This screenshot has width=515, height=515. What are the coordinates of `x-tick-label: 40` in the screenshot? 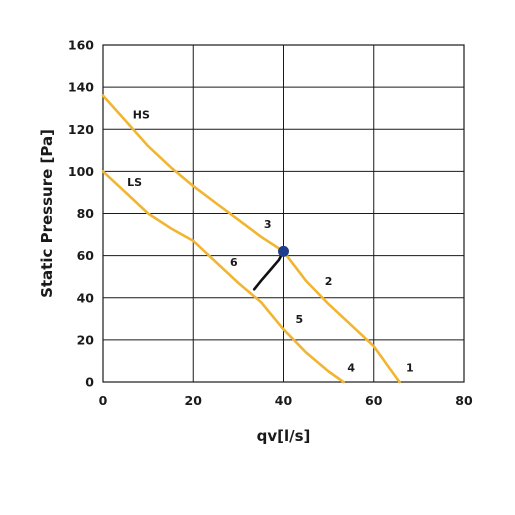 It's located at (284, 400).